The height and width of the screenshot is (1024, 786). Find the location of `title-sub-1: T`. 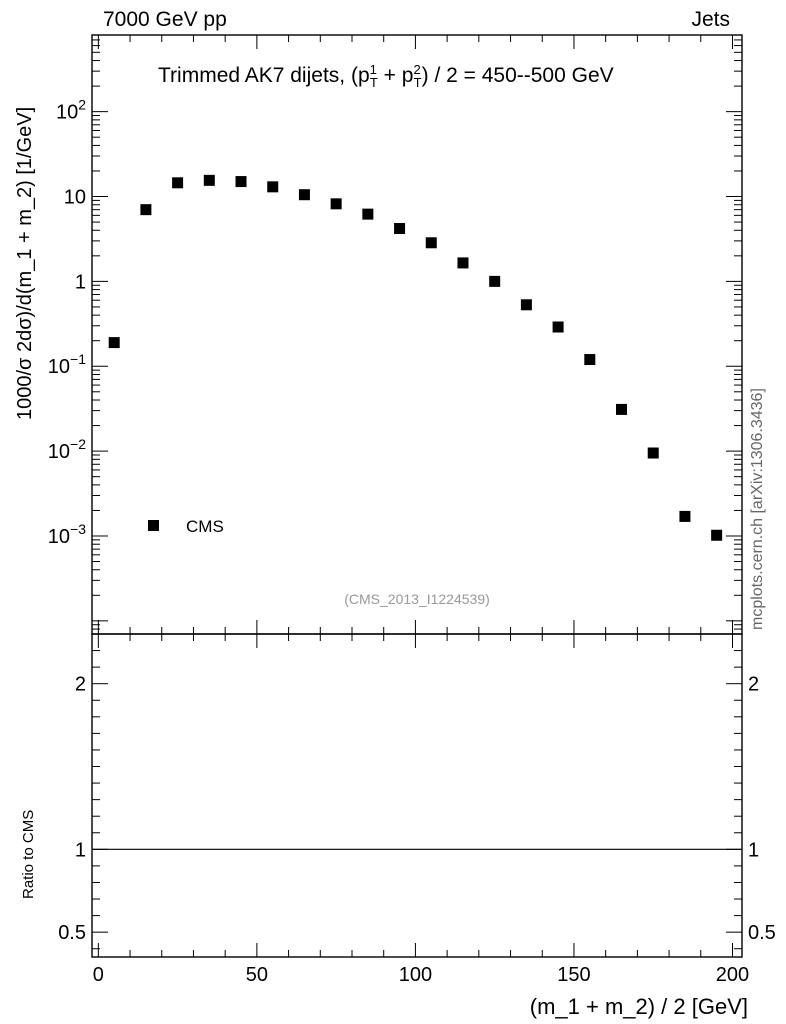

title-sub-1: T is located at coordinates (373, 83).